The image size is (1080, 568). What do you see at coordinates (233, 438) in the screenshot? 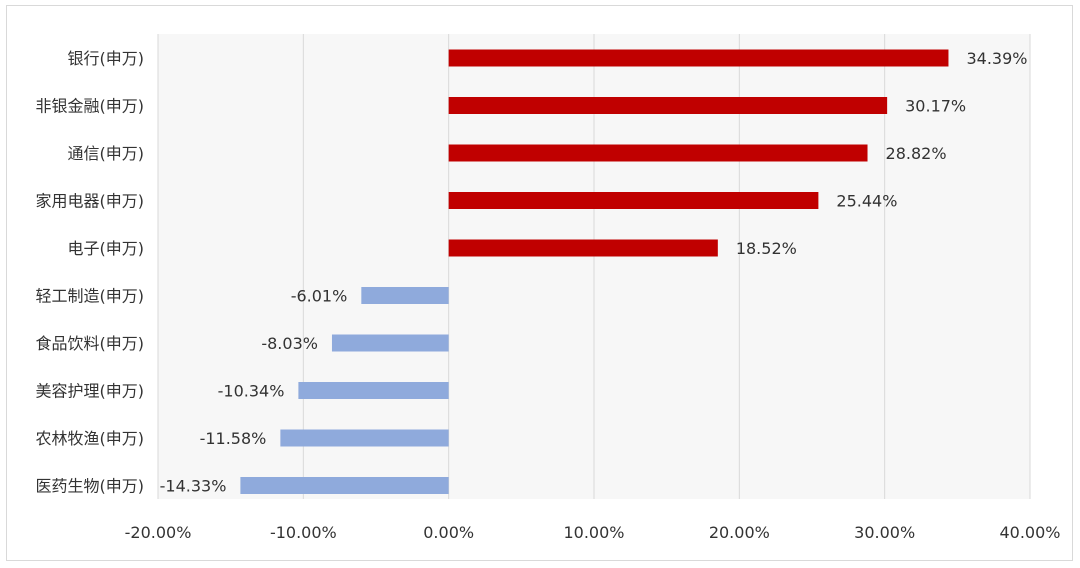
I see `data-label: -11.58%` at bounding box center [233, 438].